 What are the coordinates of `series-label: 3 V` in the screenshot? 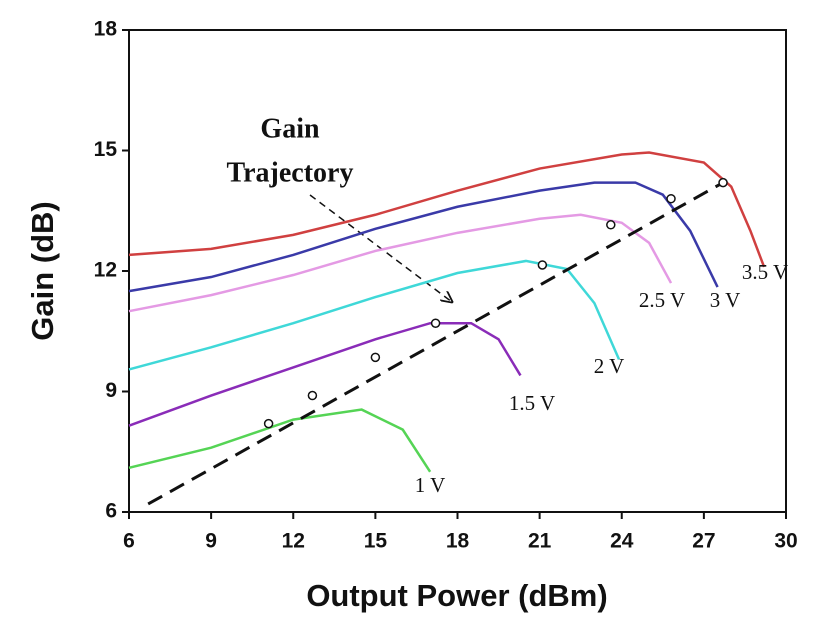 It's located at (725, 300).